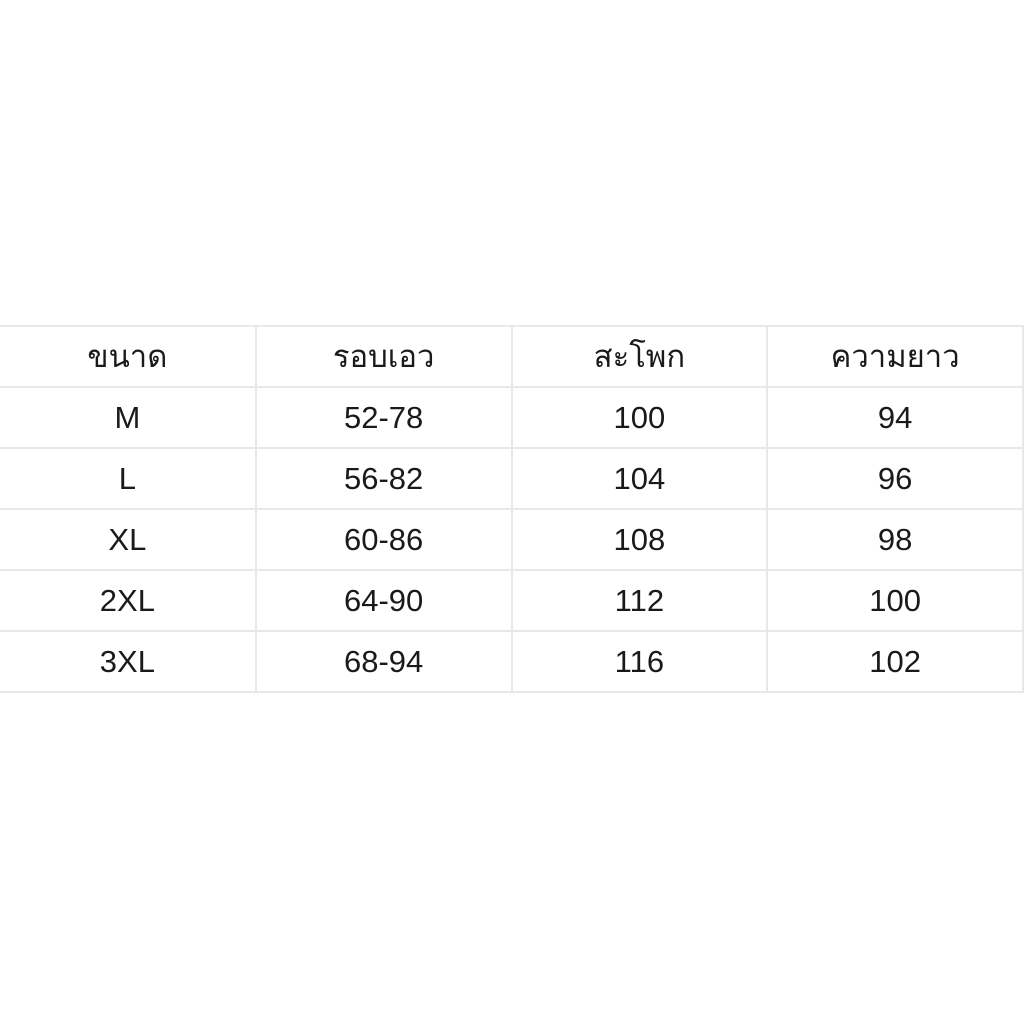 This screenshot has width=1024, height=1024. Describe the element at coordinates (128, 356) in the screenshot. I see `header-cell-size: ขนาด` at that location.